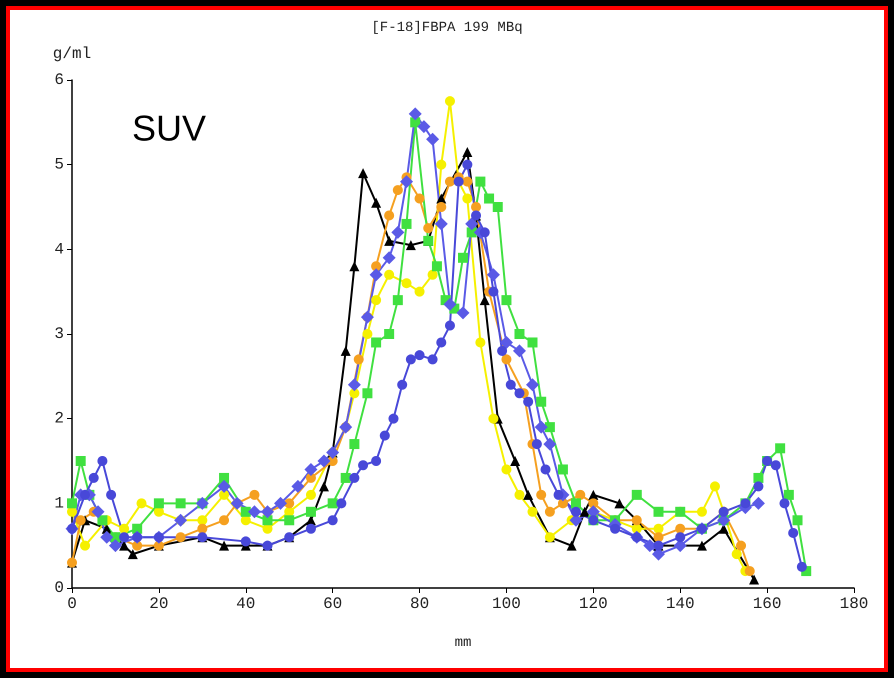 This screenshot has width=894, height=678. Describe the element at coordinates (447, 28) in the screenshot. I see `chart-title: [F-18]FBPA 199 MBq` at that location.